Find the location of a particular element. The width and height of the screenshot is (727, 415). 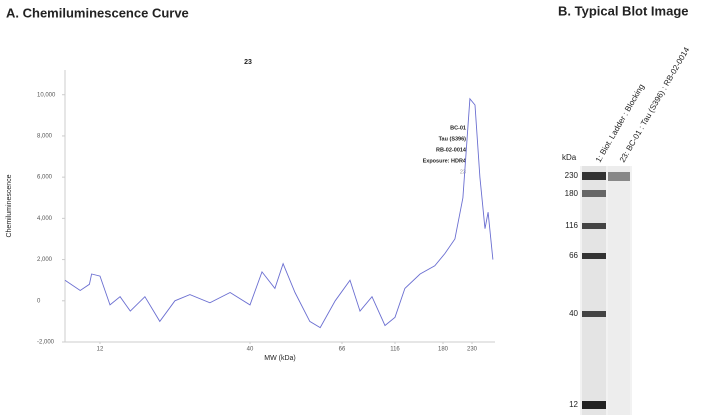

x-tick-label: 66 is located at coordinates (342, 350).